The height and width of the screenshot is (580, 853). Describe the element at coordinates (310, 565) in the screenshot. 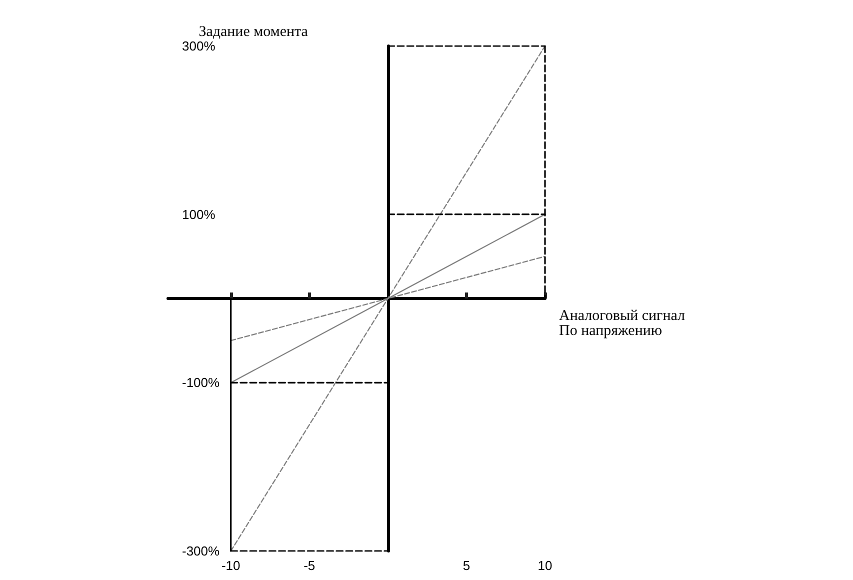

I see `x-tick-label: -5` at that location.